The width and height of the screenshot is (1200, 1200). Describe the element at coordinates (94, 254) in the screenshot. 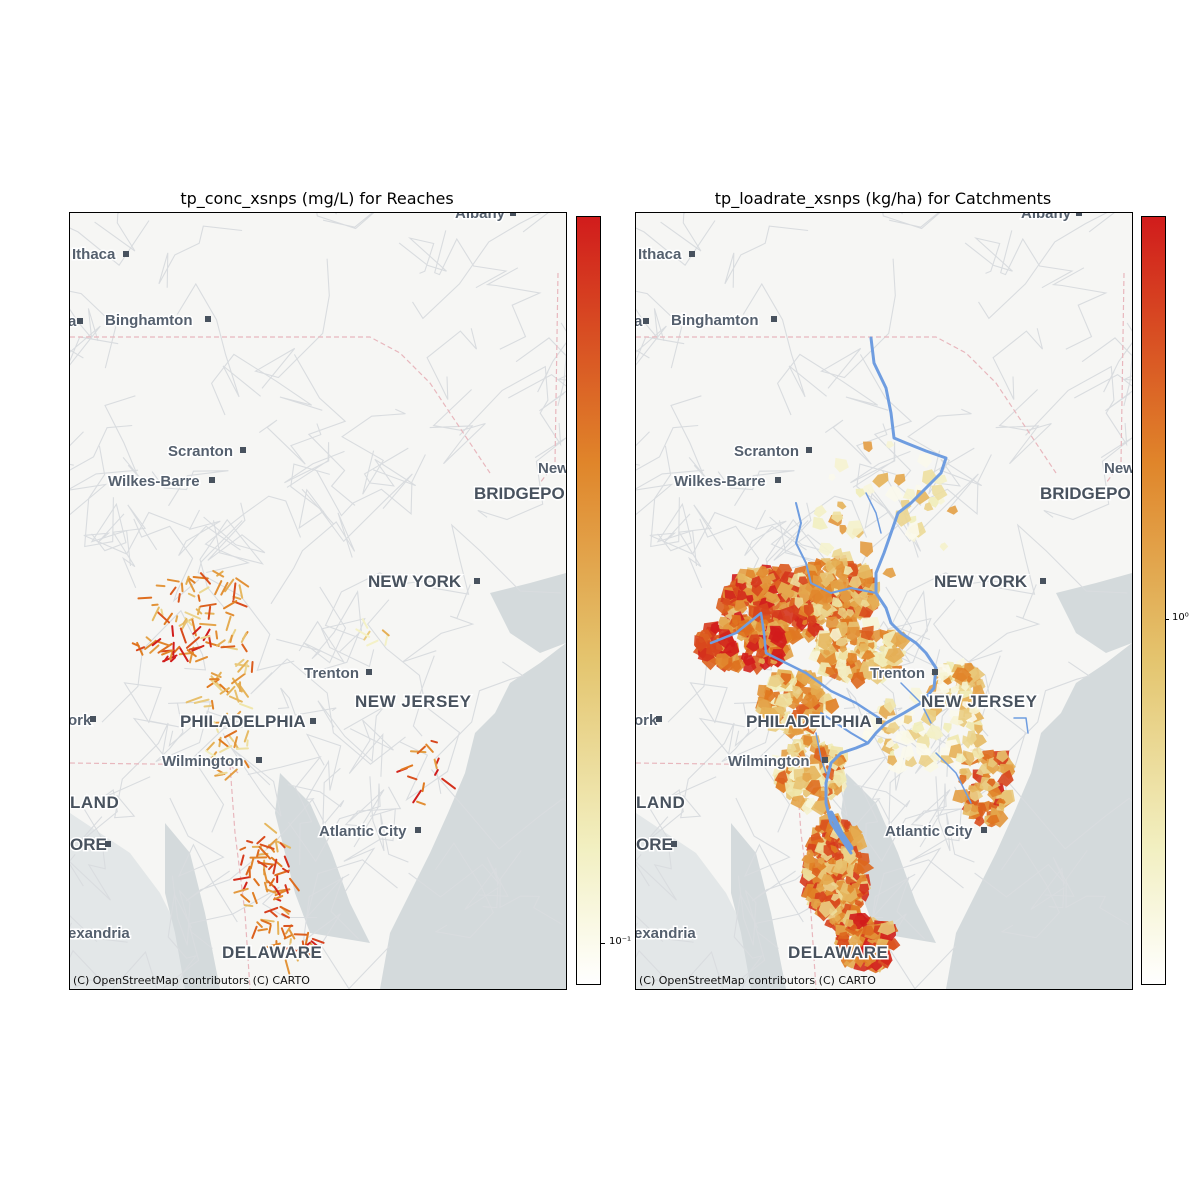

I see `label-ithaca: Ithaca` at that location.